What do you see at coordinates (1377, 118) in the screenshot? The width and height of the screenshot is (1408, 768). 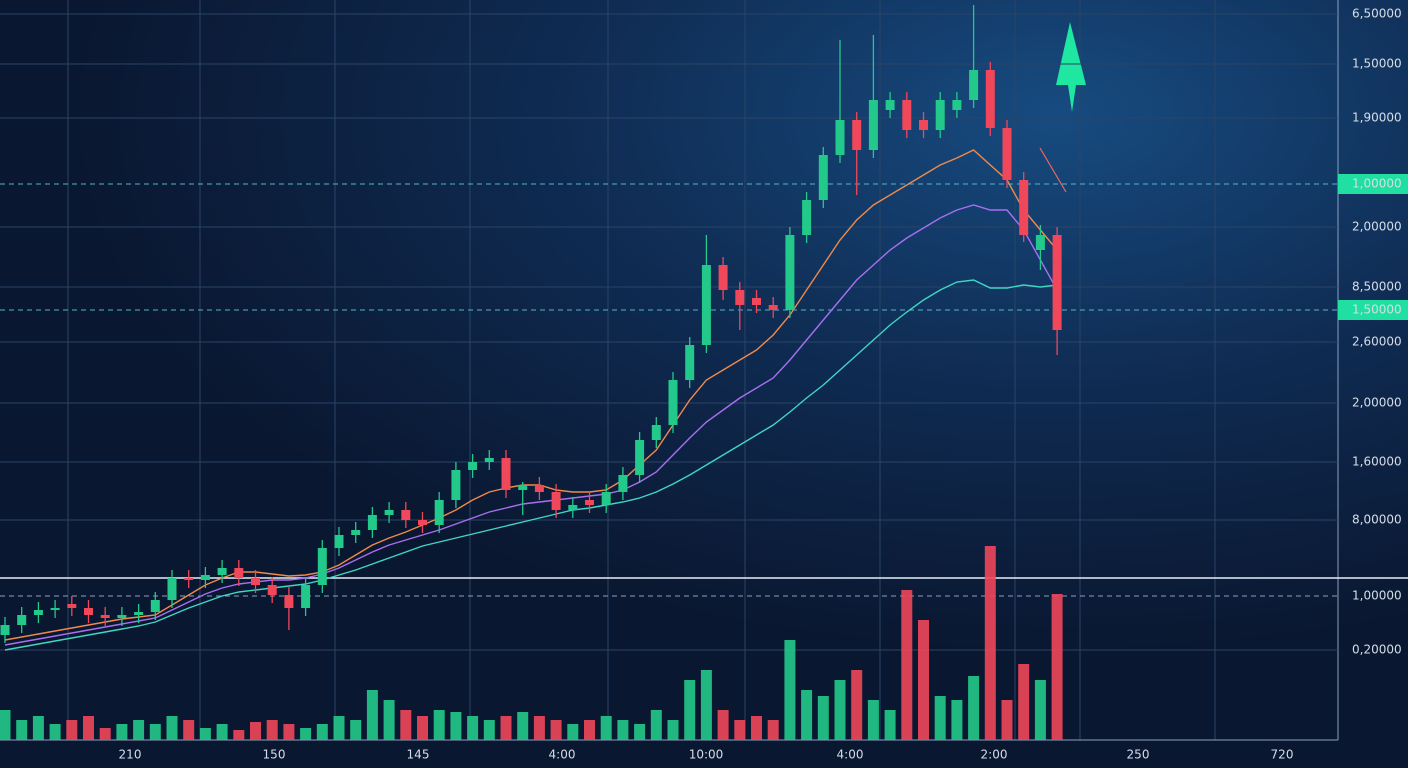 I see `y-tick-label: 1,90000` at bounding box center [1377, 118].